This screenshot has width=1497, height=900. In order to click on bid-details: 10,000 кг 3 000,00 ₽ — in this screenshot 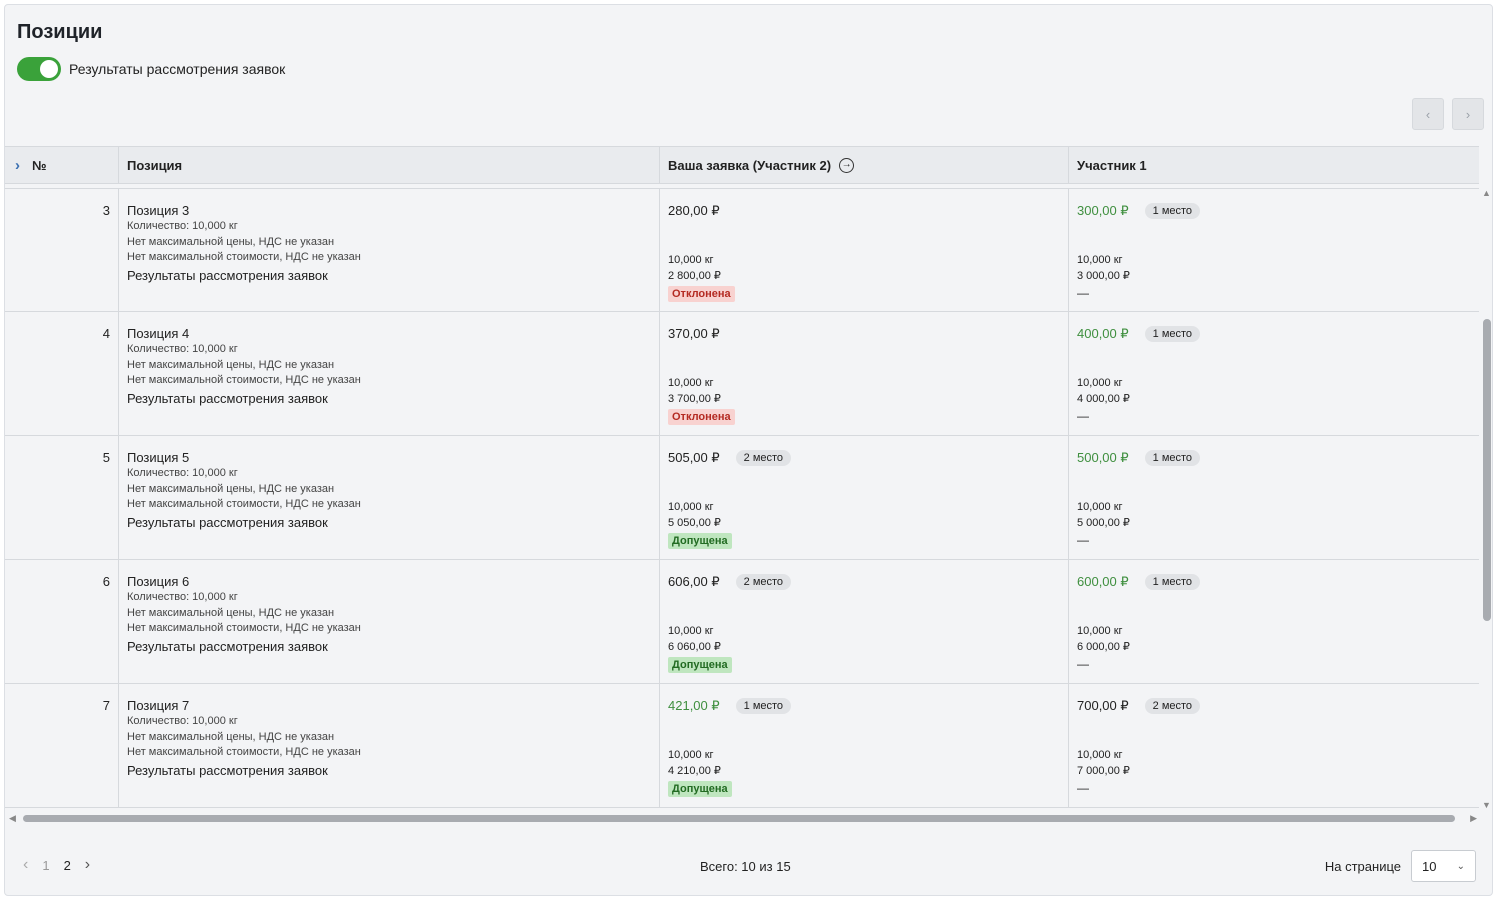, I will do `click(1103, 276)`.